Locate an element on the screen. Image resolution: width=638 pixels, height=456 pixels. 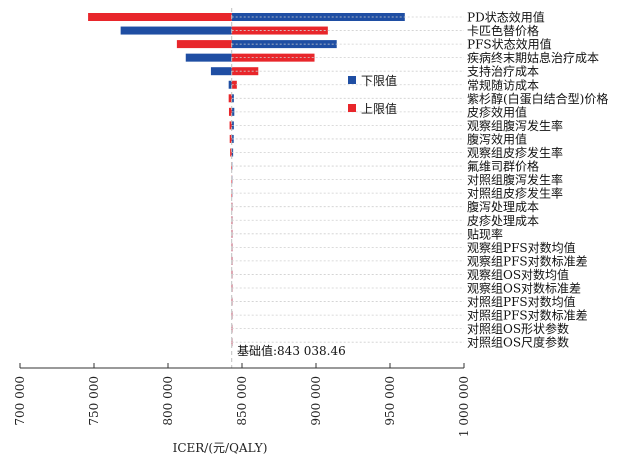
param-label-8: 观察组腹泻发生率 is located at coordinates (515, 125).